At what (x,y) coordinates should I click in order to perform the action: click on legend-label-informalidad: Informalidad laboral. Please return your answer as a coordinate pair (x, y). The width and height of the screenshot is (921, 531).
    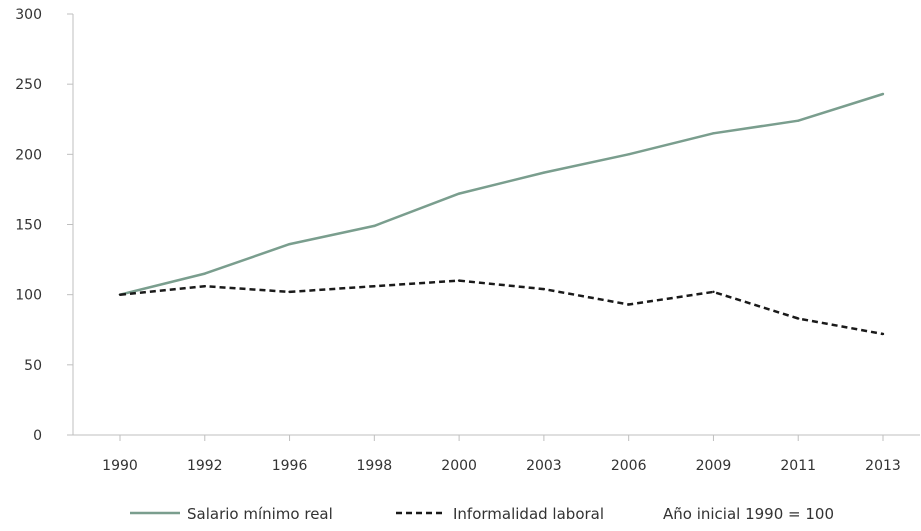
    Looking at the image, I should click on (528, 514).